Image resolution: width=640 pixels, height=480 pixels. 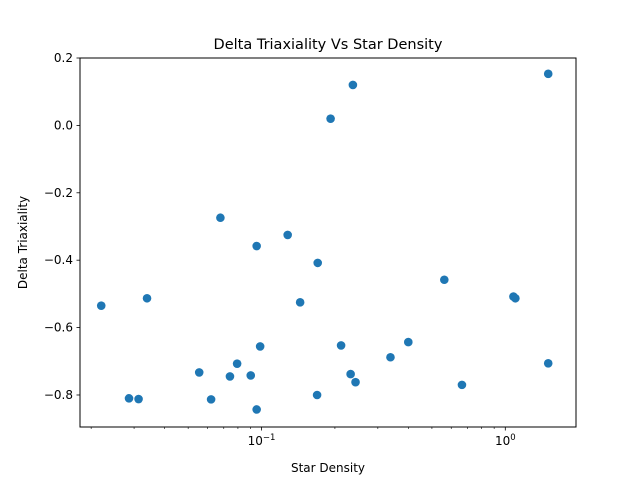 I want to click on x-axis-label: Star Density, so click(x=328, y=468).